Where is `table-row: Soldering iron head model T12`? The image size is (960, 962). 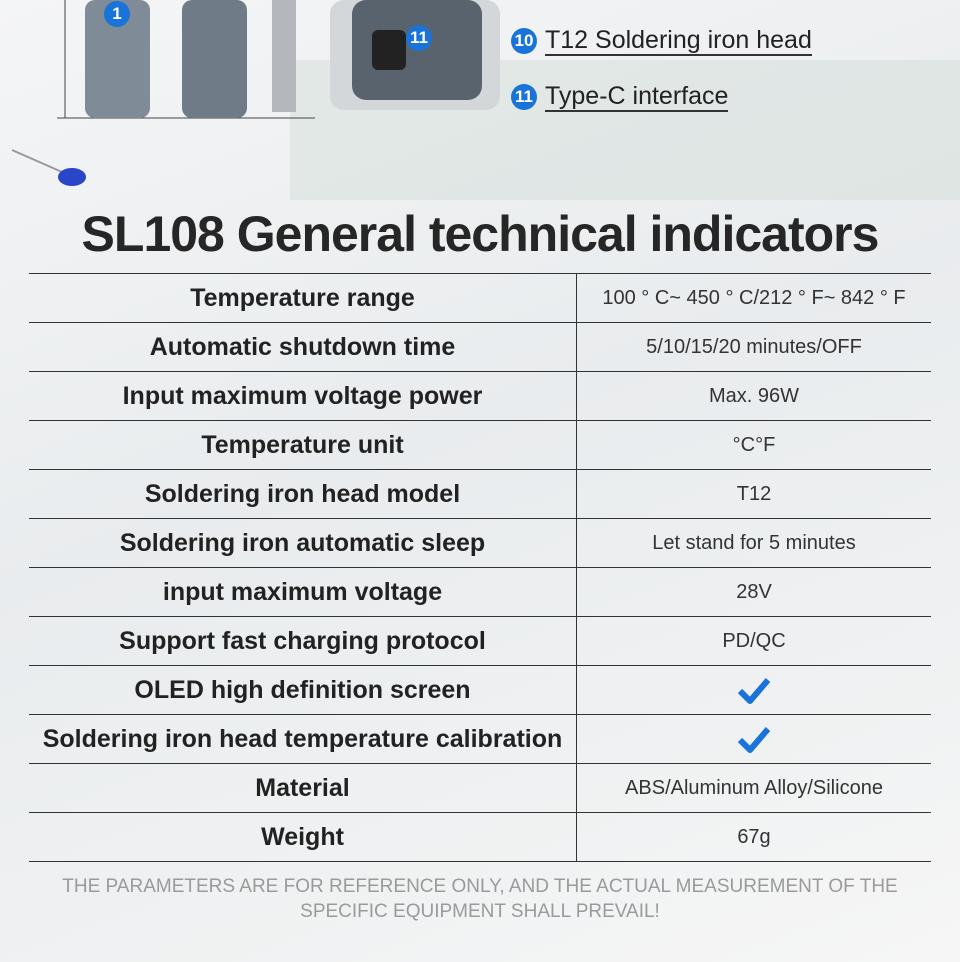
table-row: Soldering iron head model T12 is located at coordinates (480, 494).